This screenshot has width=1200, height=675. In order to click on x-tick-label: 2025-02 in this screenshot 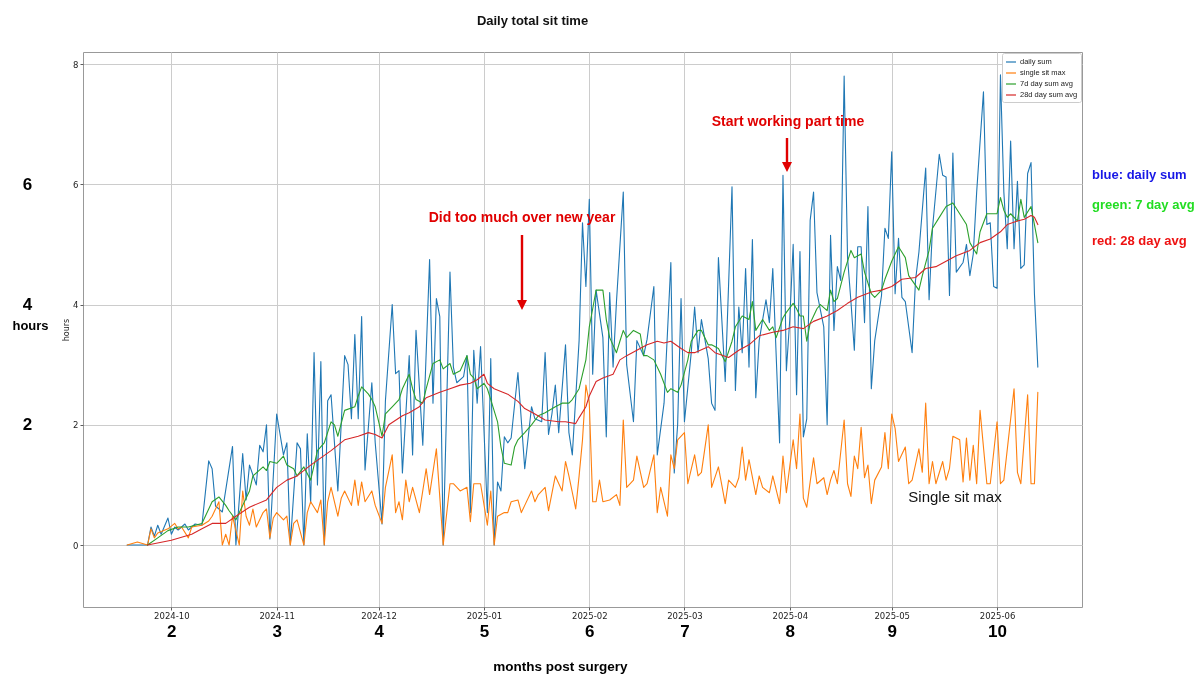, I will do `click(590, 615)`.